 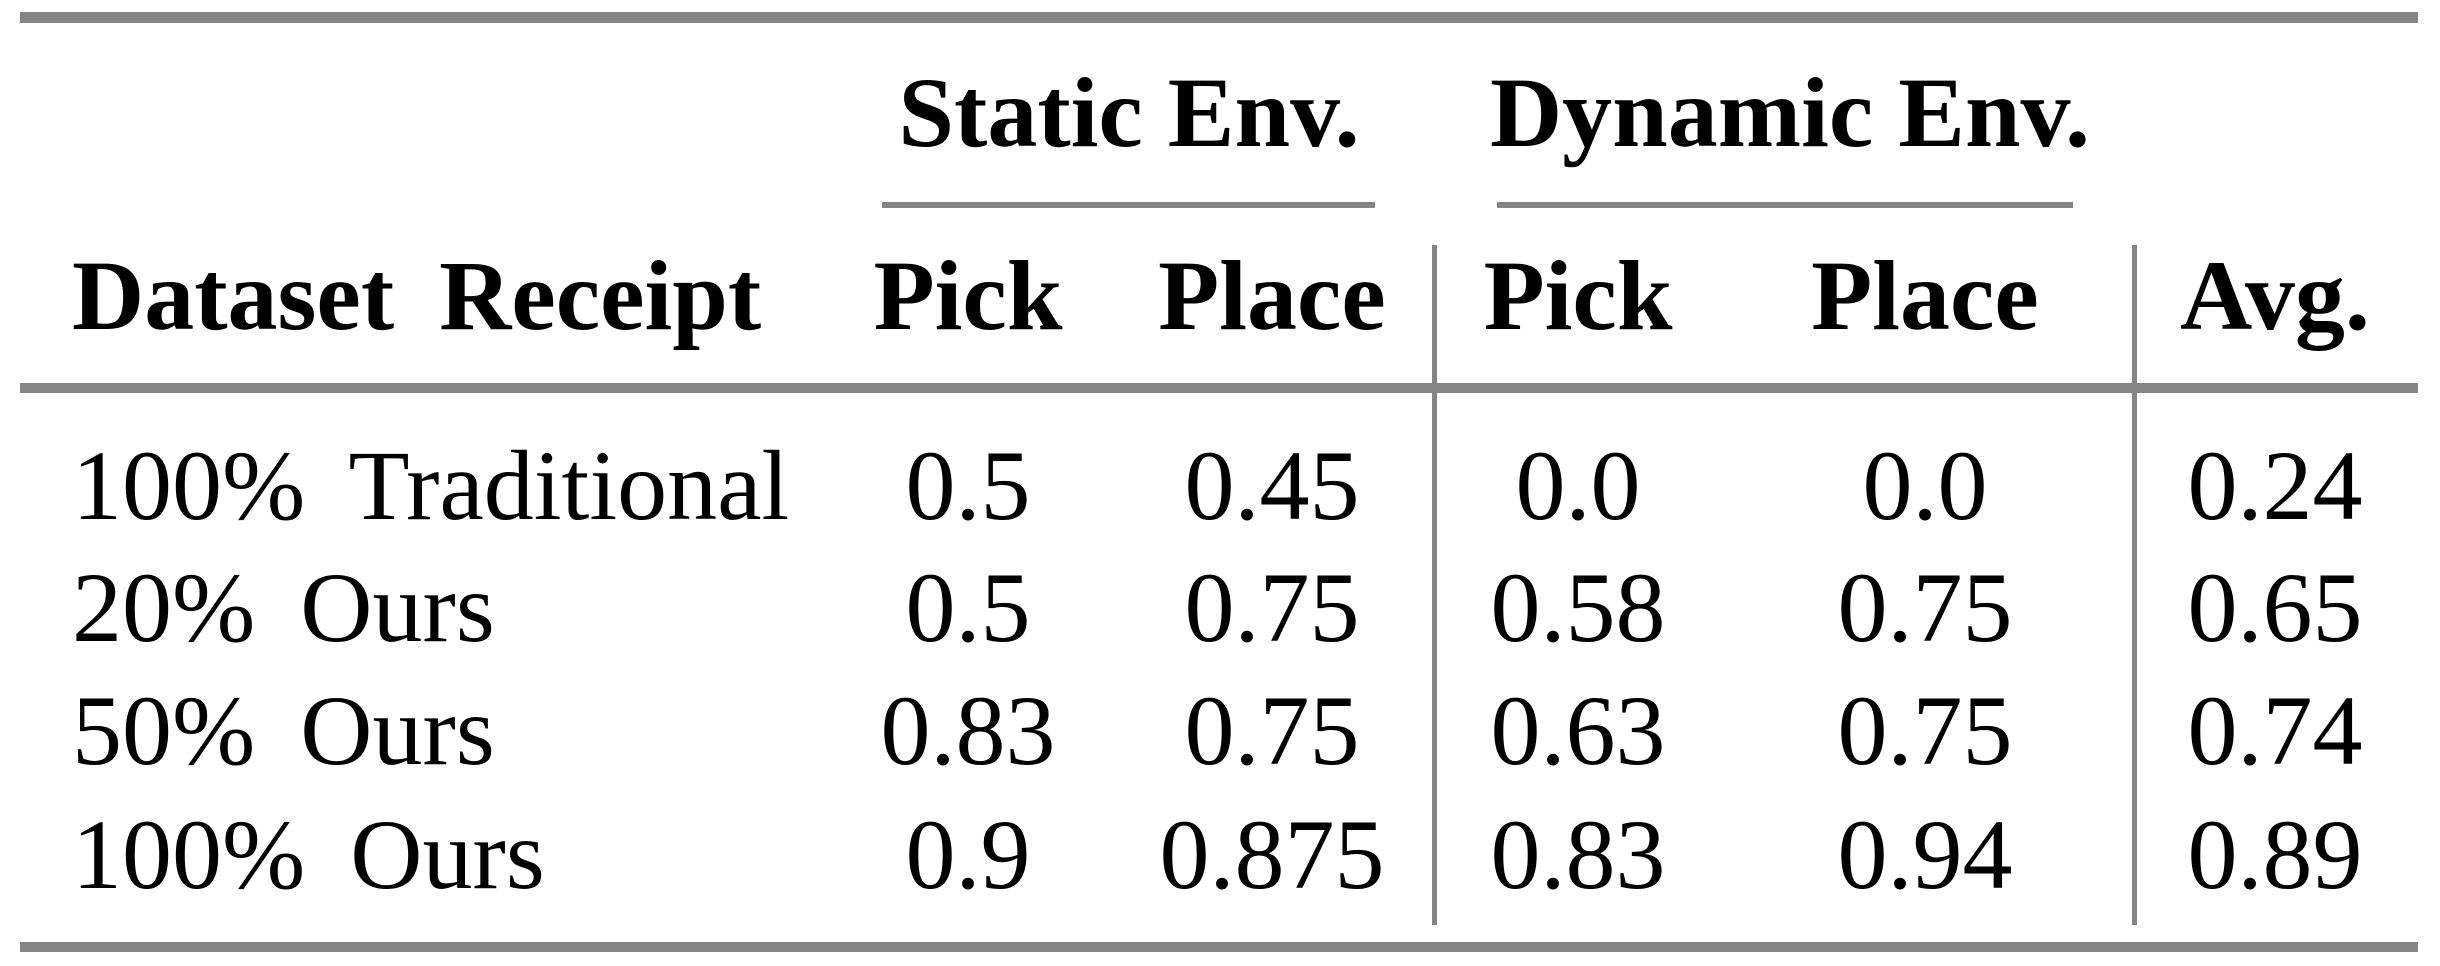 I want to click on cell-avg: 0.65, so click(x=2275, y=607).